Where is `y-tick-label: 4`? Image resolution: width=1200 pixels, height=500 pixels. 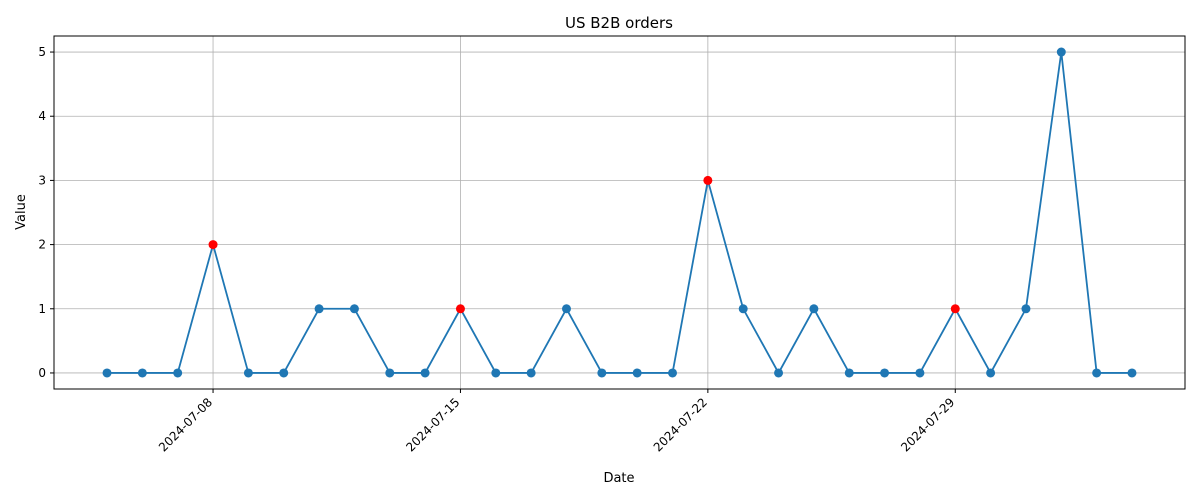
y-tick-label: 4 is located at coordinates (42, 116).